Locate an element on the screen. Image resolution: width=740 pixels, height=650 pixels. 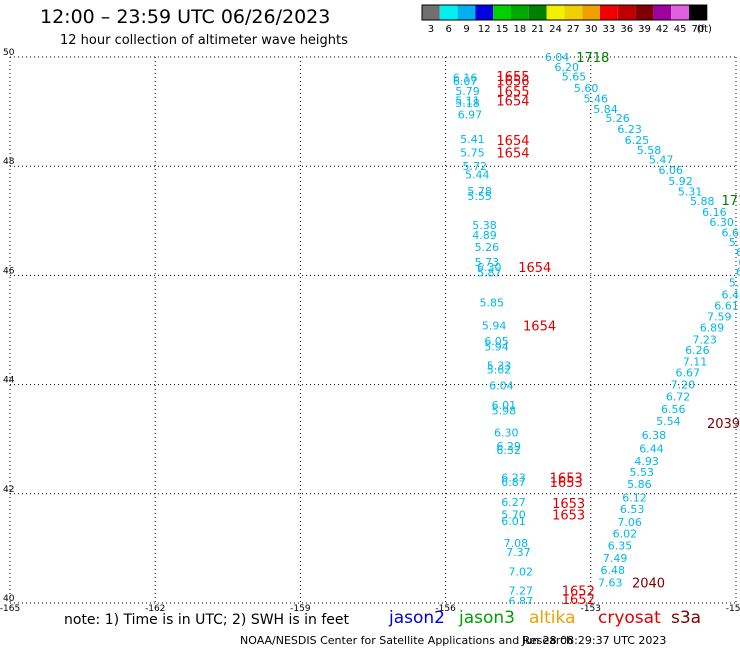
swh-value: 6.23 is located at coordinates (629, 129).